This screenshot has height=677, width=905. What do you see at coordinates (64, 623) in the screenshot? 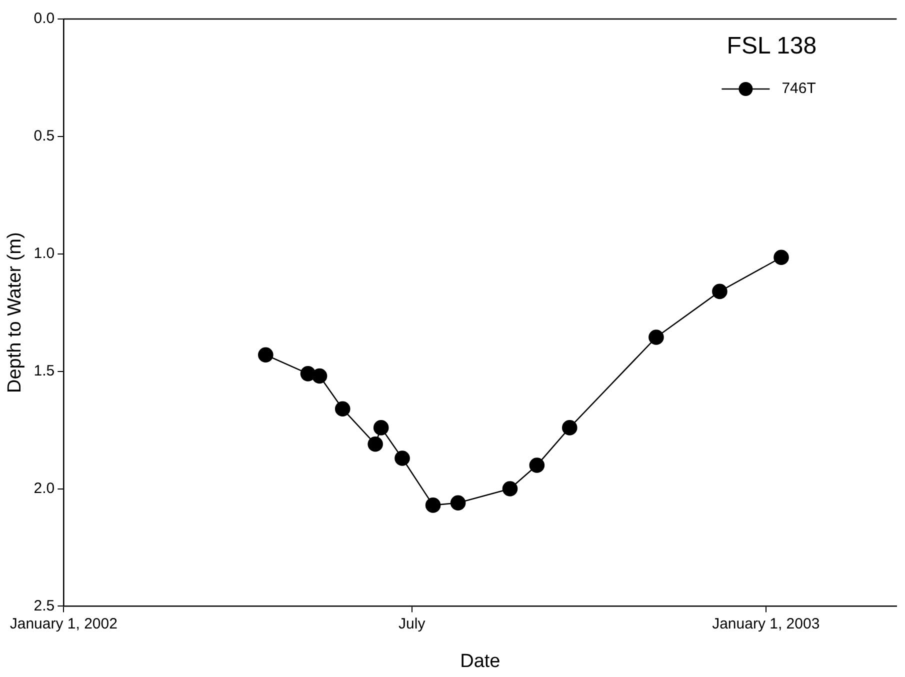
I see `x-tick-label: January 1, 2002` at bounding box center [64, 623].